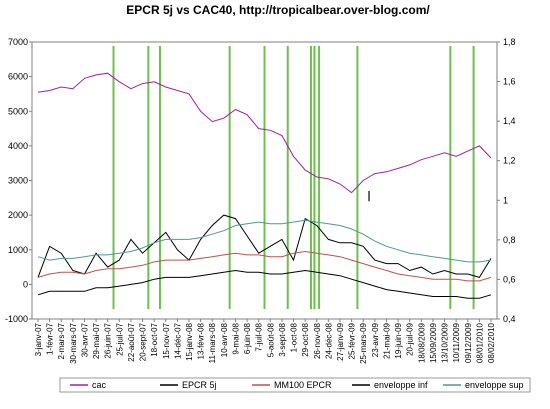 This screenshot has width=550, height=409. Describe the element at coordinates (509, 279) in the screenshot. I see `y2-tick-label: 0,6` at that location.